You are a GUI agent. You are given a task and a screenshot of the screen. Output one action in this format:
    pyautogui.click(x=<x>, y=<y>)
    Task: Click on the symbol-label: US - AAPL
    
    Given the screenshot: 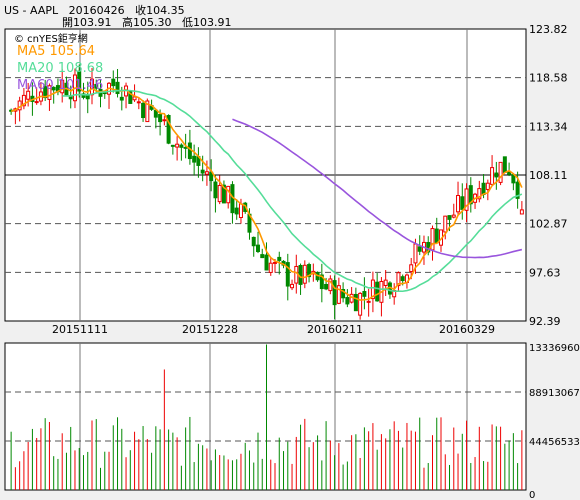 What is the action you would take?
    pyautogui.click(x=31, y=10)
    